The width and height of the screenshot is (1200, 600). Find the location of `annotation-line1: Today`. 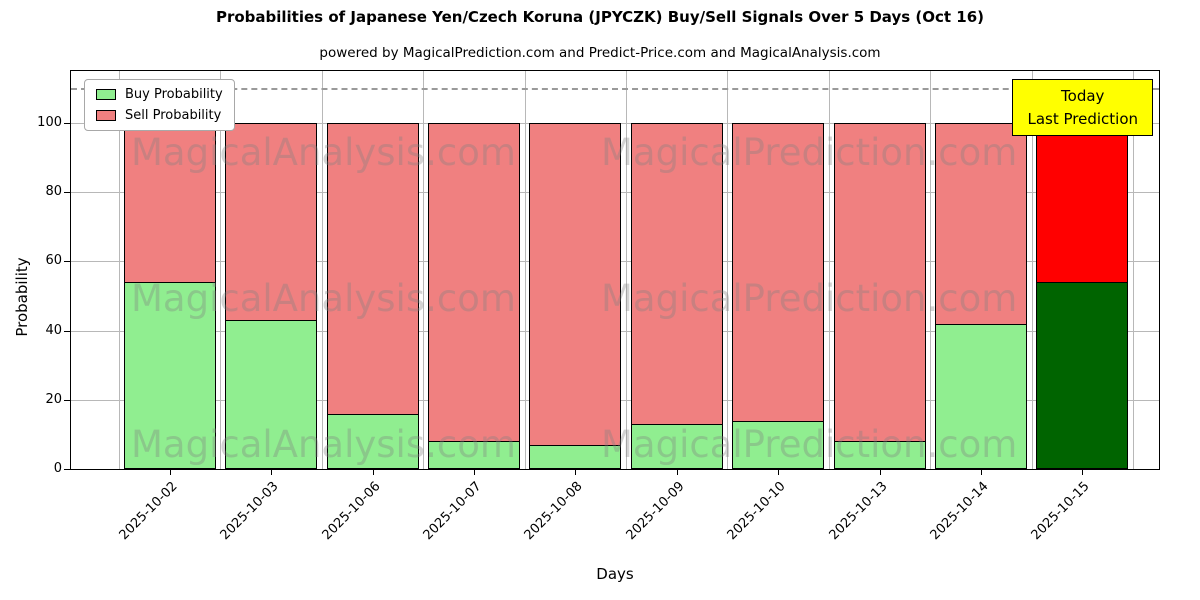

annotation-line1: Today is located at coordinates (1083, 96).